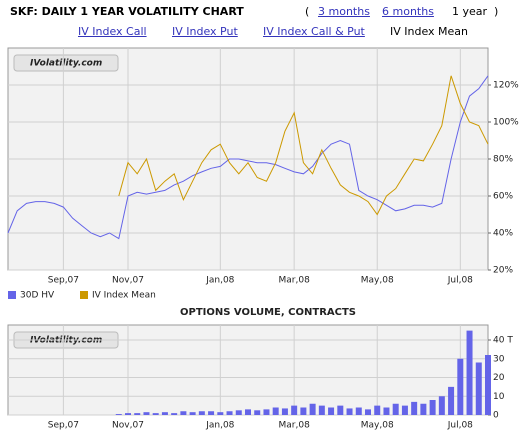  What do you see at coordinates (496, 11) in the screenshot?
I see `bracket: )` at bounding box center [496, 11].